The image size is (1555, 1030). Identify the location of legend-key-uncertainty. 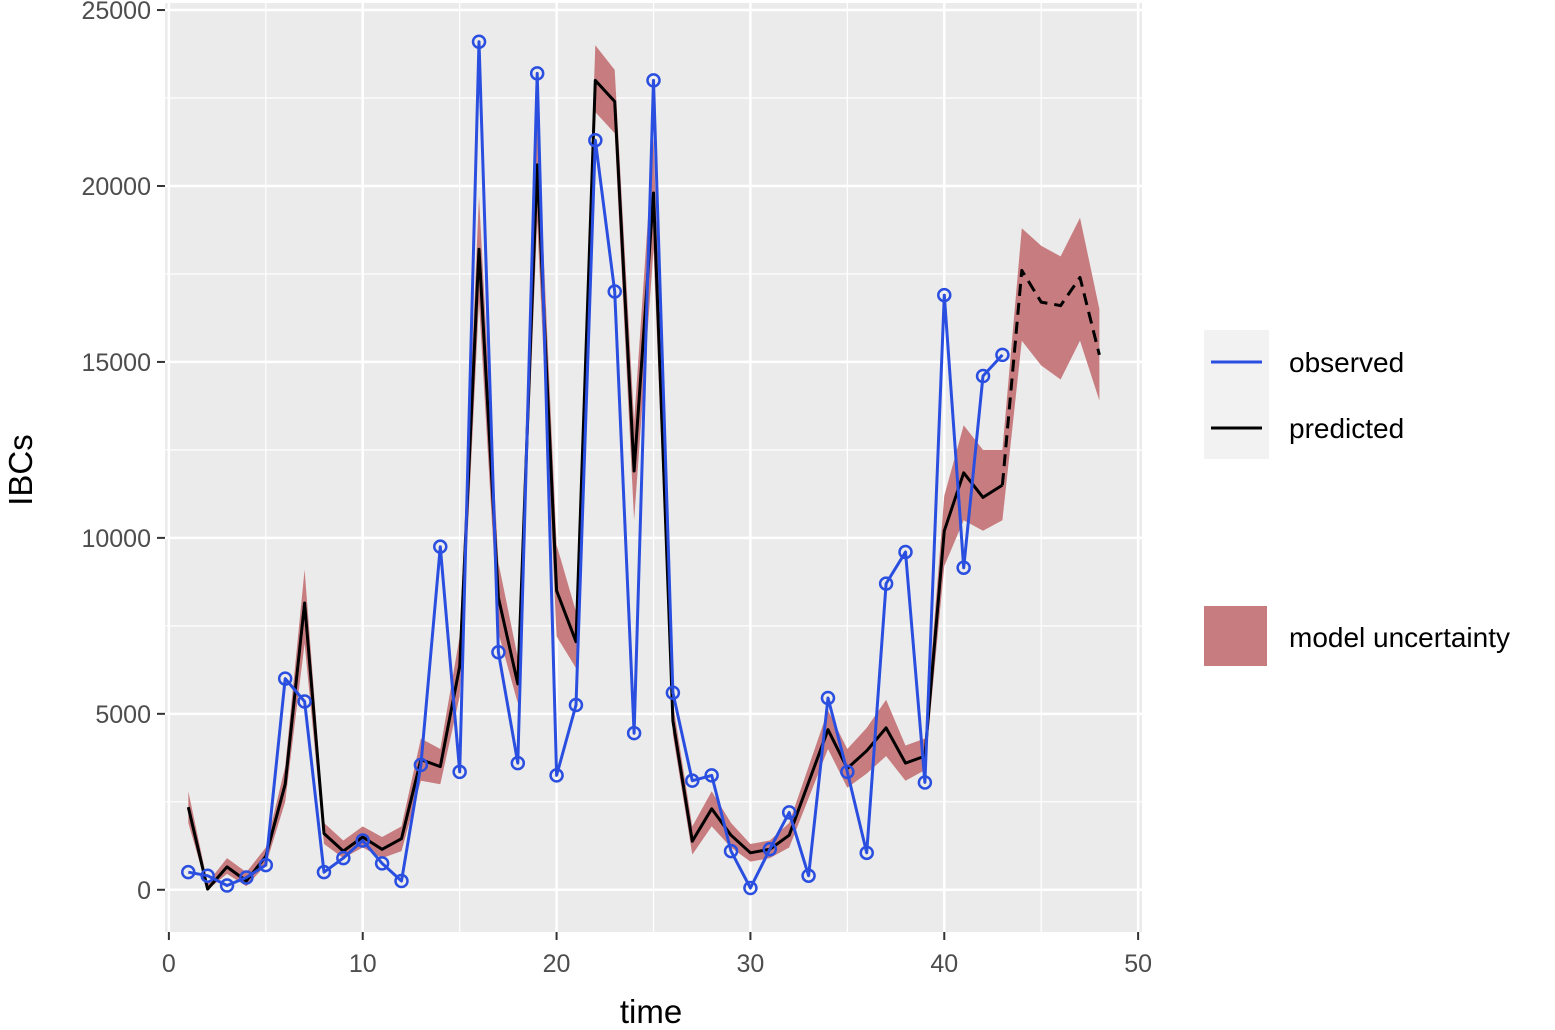
(1235, 636).